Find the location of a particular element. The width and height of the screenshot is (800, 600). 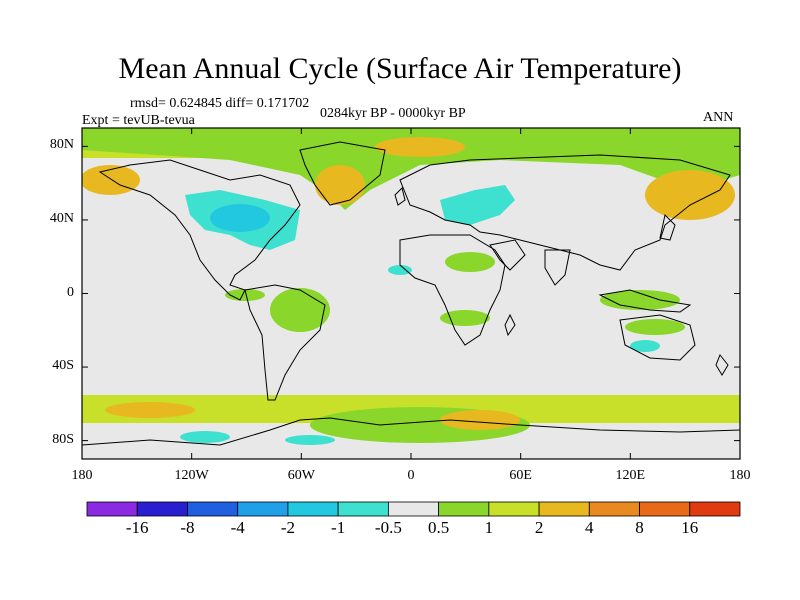

antarctica-cool is located at coordinates (205, 437).